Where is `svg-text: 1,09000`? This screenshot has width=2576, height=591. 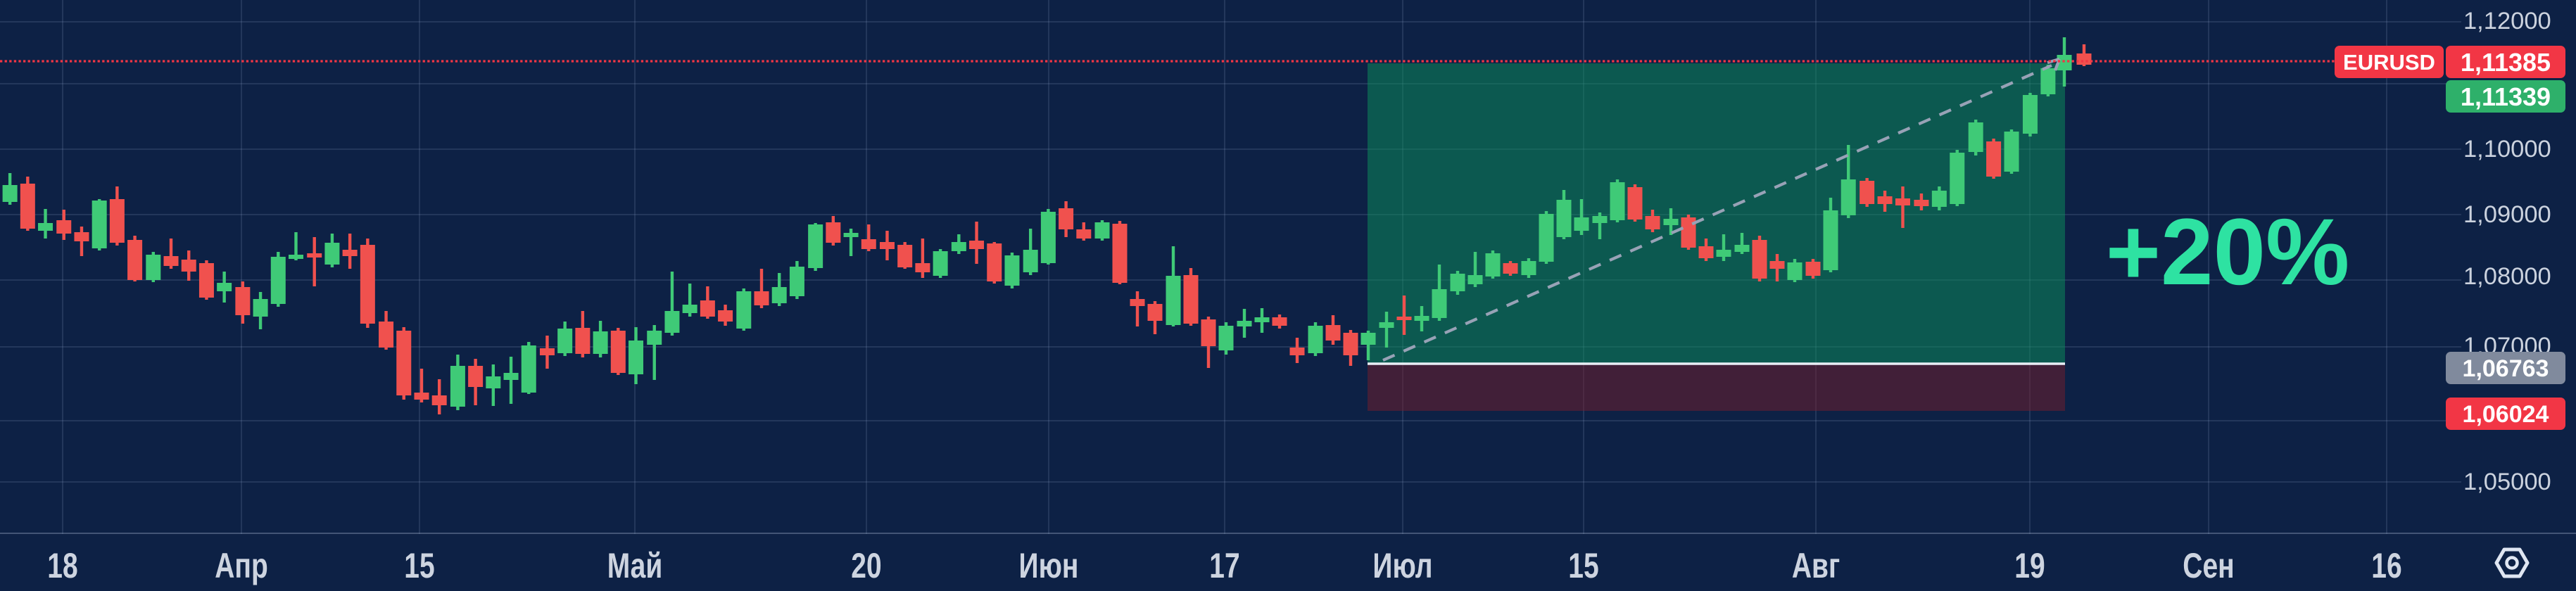 svg-text: 1,09000 is located at coordinates (2507, 215).